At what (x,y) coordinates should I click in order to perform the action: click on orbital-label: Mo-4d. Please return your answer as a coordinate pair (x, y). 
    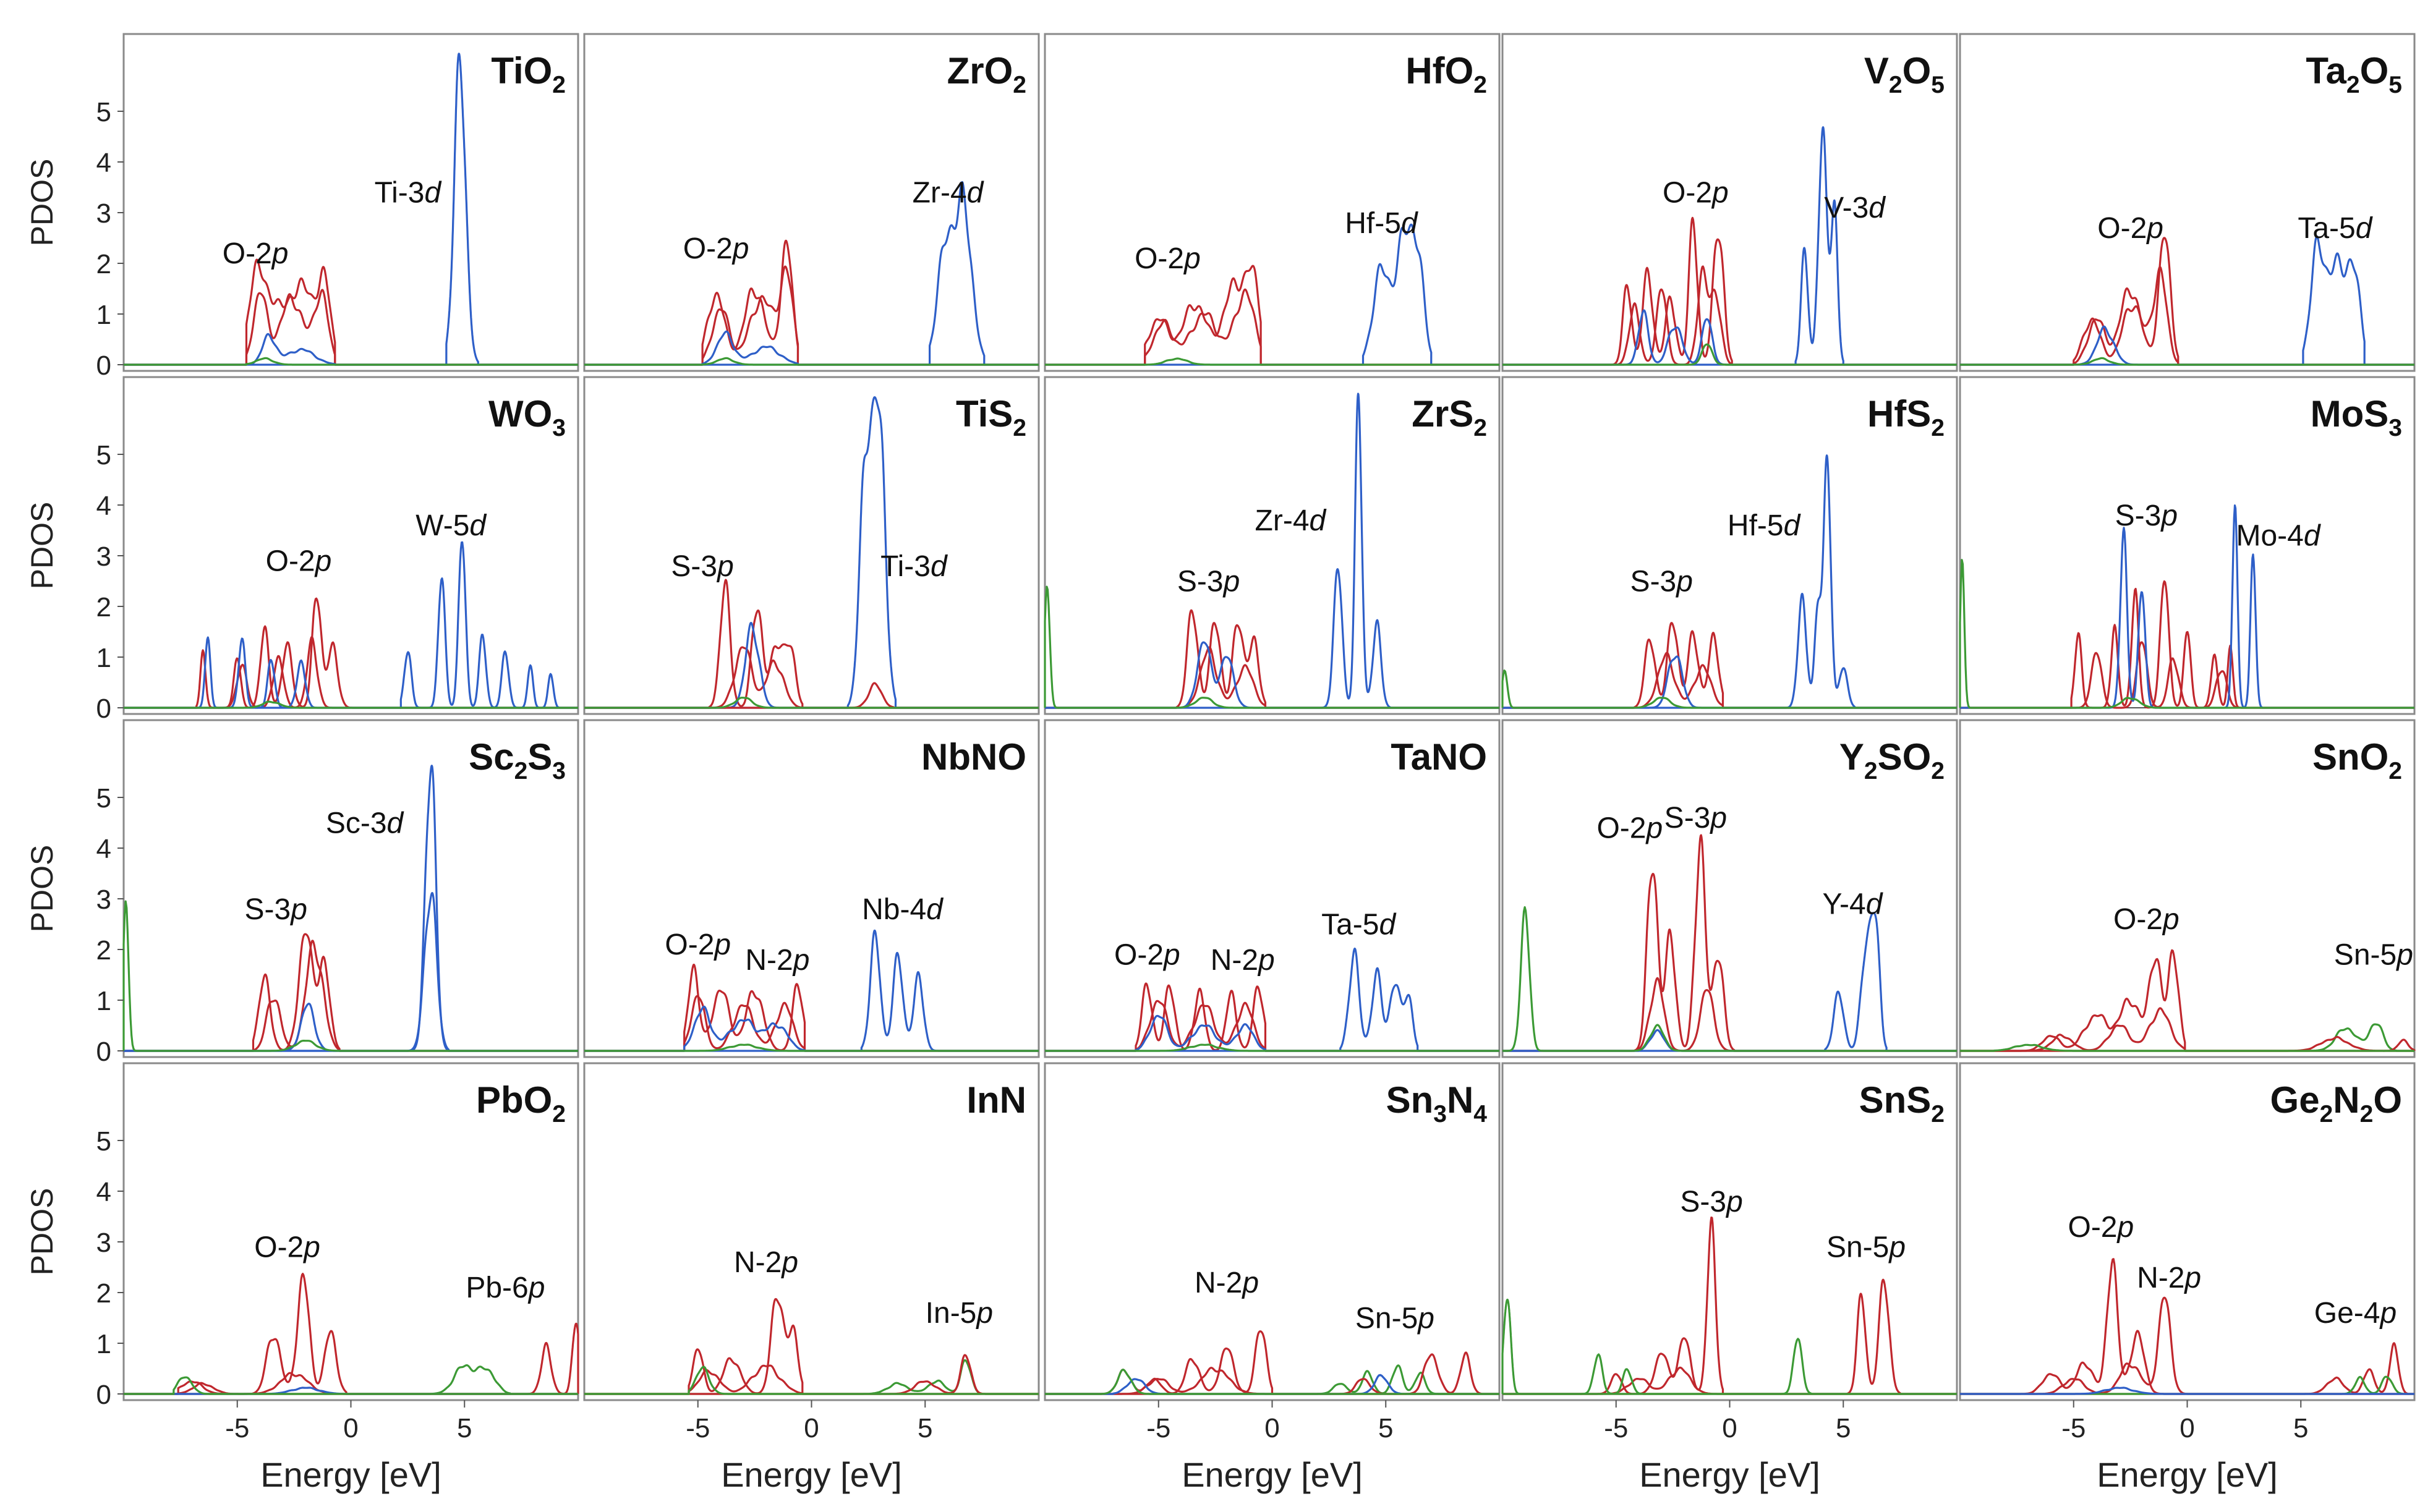
    Looking at the image, I should click on (2278, 536).